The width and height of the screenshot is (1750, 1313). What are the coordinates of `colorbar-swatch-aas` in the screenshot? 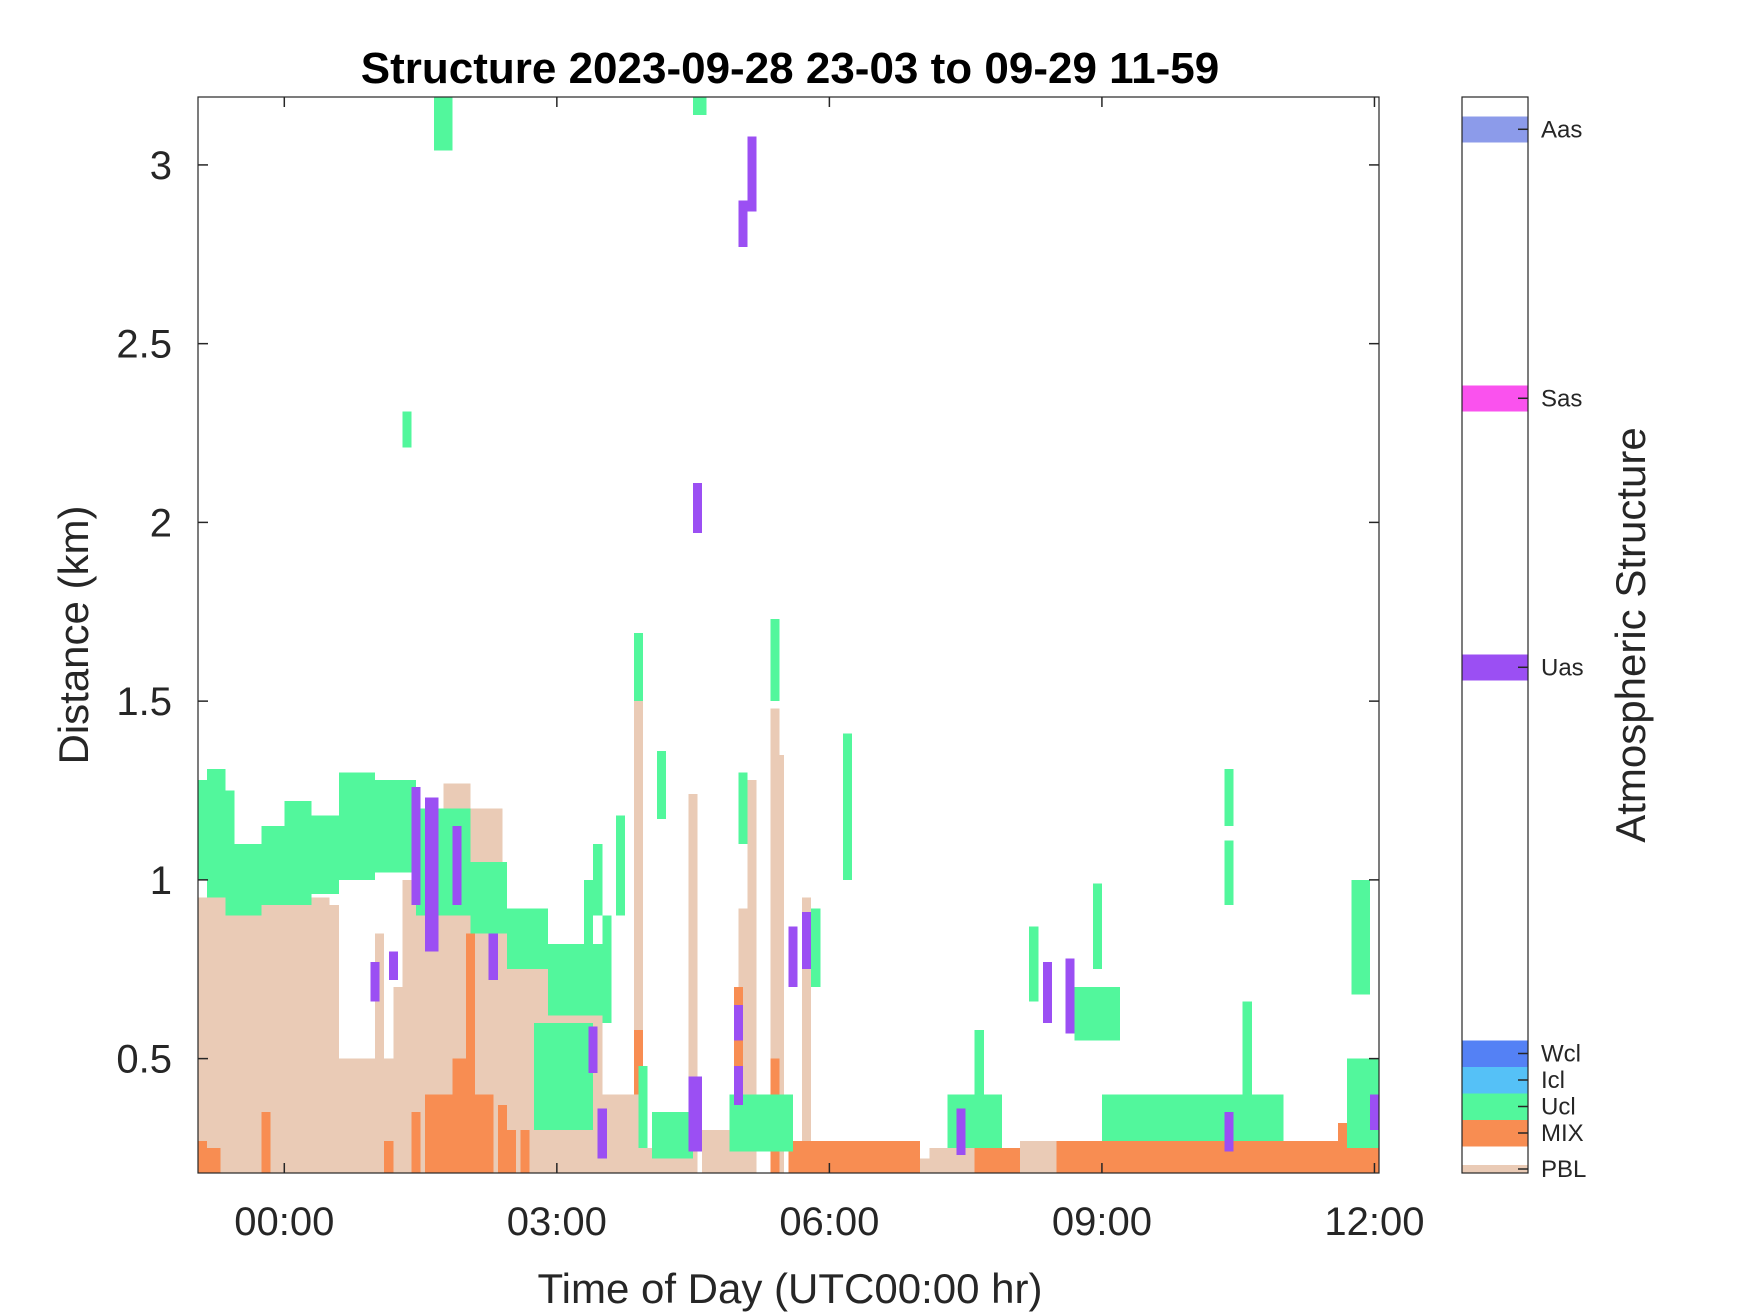 It's located at (1495, 129).